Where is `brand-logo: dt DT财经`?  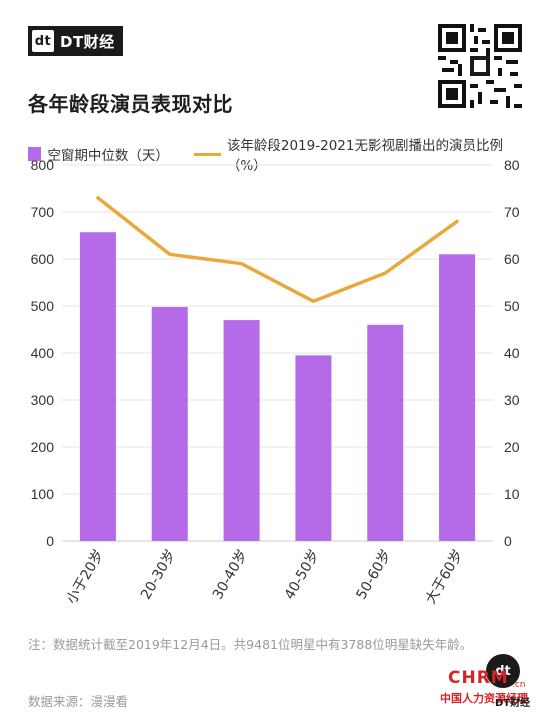
brand-logo: dt DT财经 is located at coordinates (75, 41).